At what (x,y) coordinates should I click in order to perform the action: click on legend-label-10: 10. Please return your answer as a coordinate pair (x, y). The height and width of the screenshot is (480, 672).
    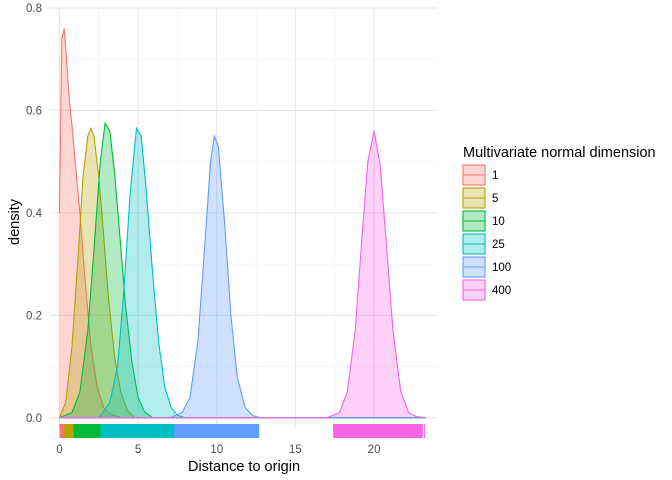
    Looking at the image, I should click on (498, 222).